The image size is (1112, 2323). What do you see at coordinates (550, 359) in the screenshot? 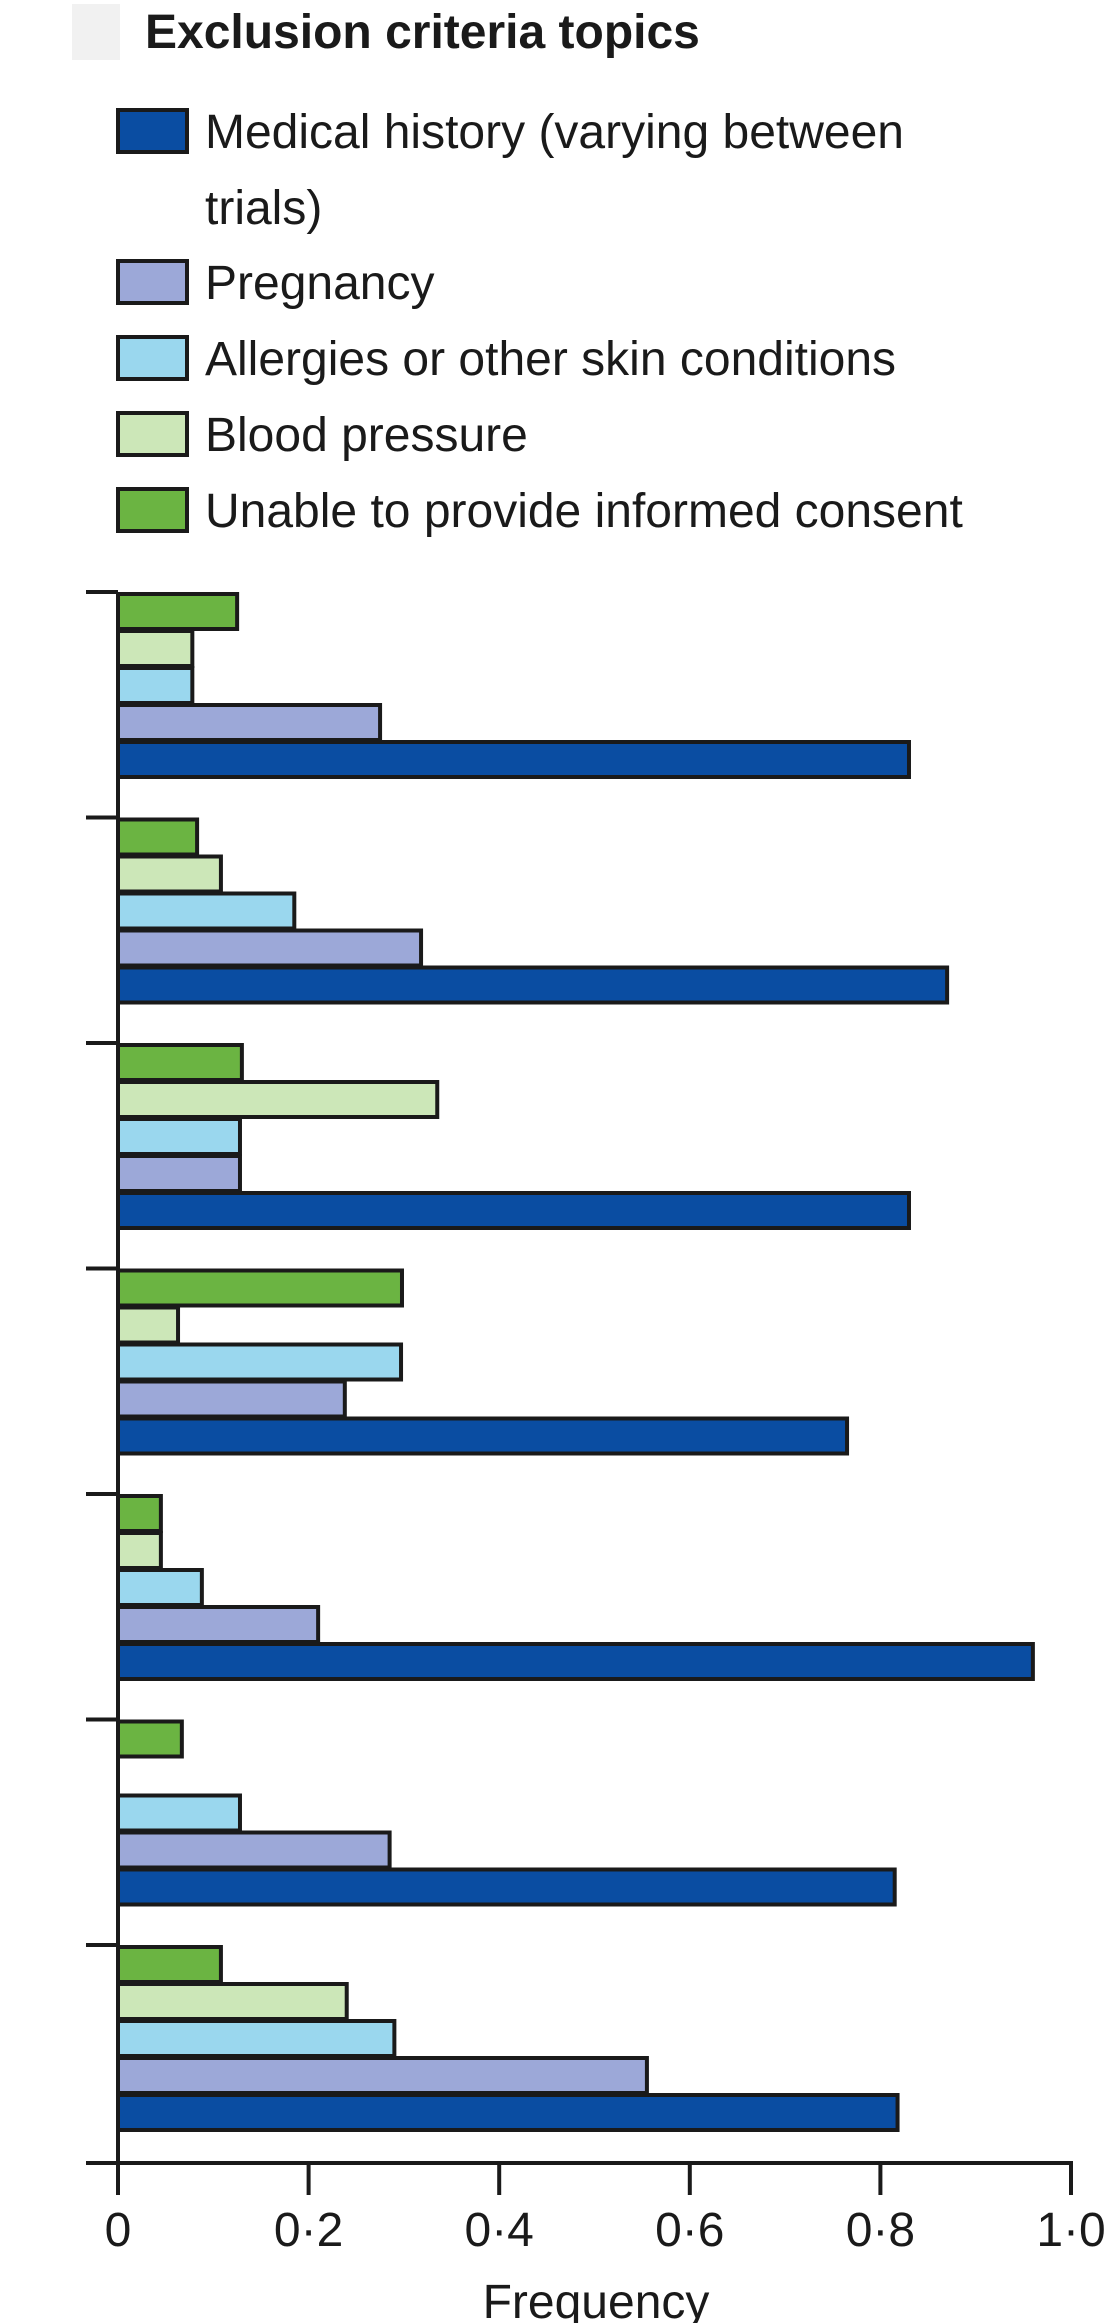
I see `legend-label: Allergies or other skin conditions` at bounding box center [550, 359].